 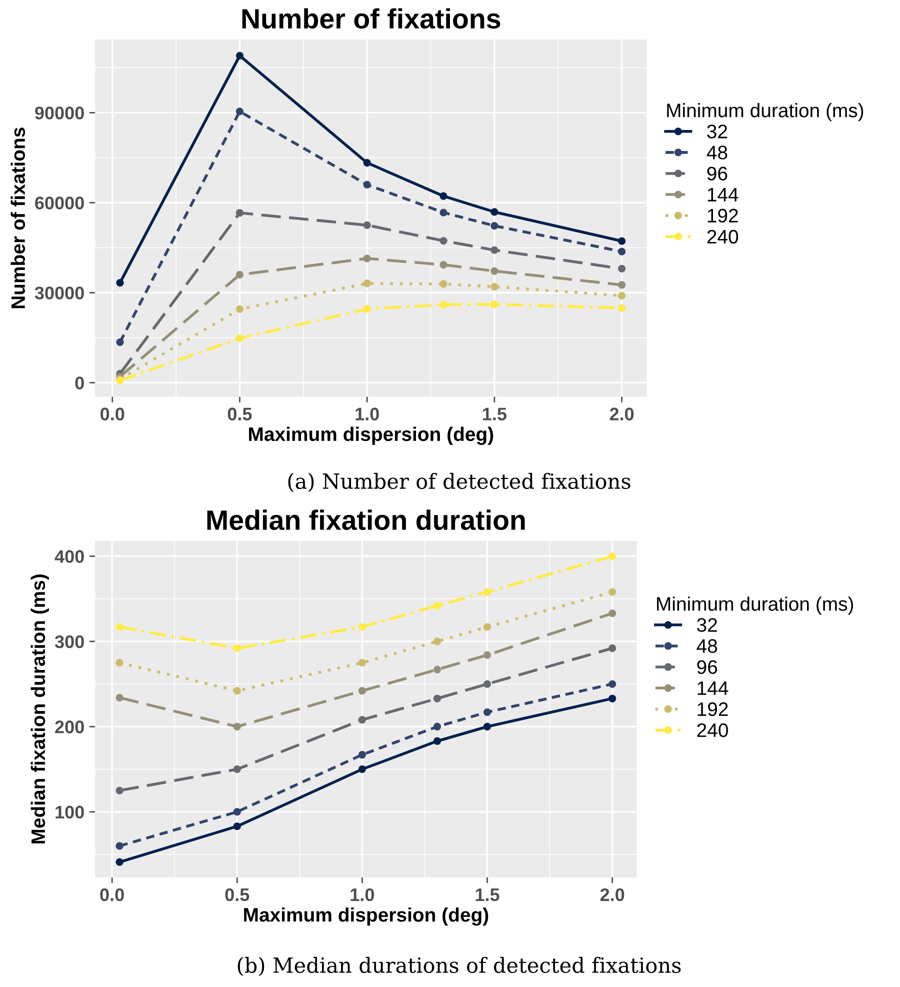 What do you see at coordinates (459, 482) in the screenshot?
I see `text: (a) Number of detected fixations` at bounding box center [459, 482].